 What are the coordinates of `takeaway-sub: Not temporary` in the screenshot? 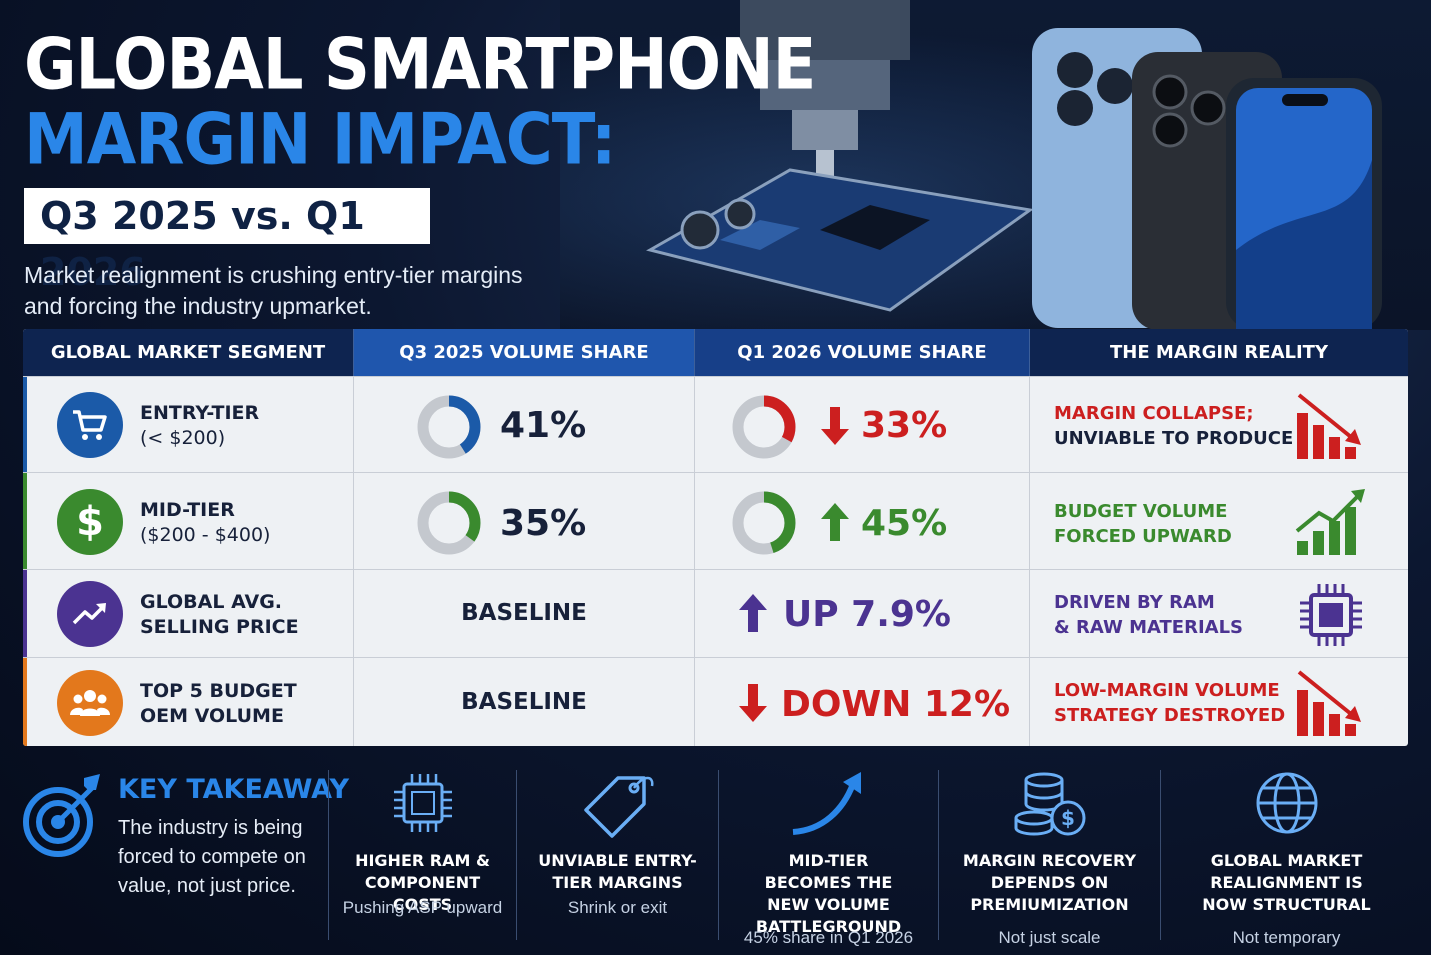 It's located at (1286, 937).